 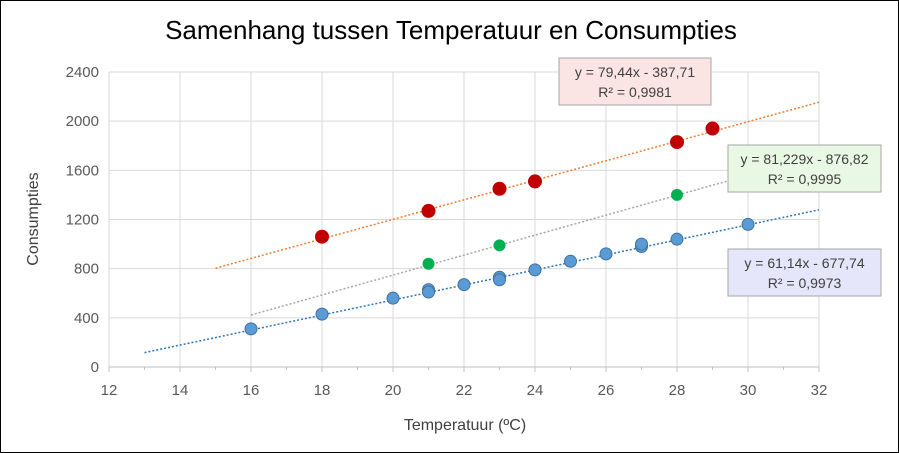 What do you see at coordinates (86, 318) in the screenshot?
I see `y-tick-label: 400` at bounding box center [86, 318].